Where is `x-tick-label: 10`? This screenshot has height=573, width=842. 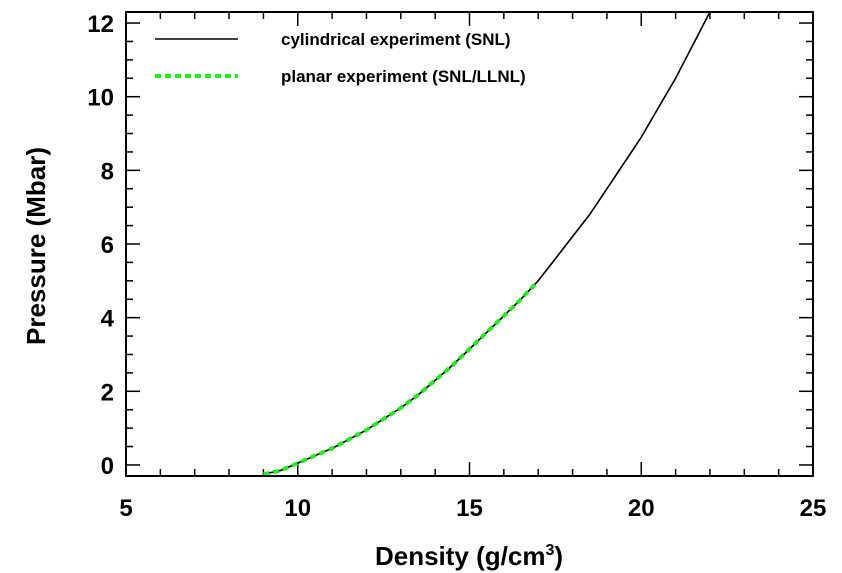 x-tick-label: 10 is located at coordinates (297, 508).